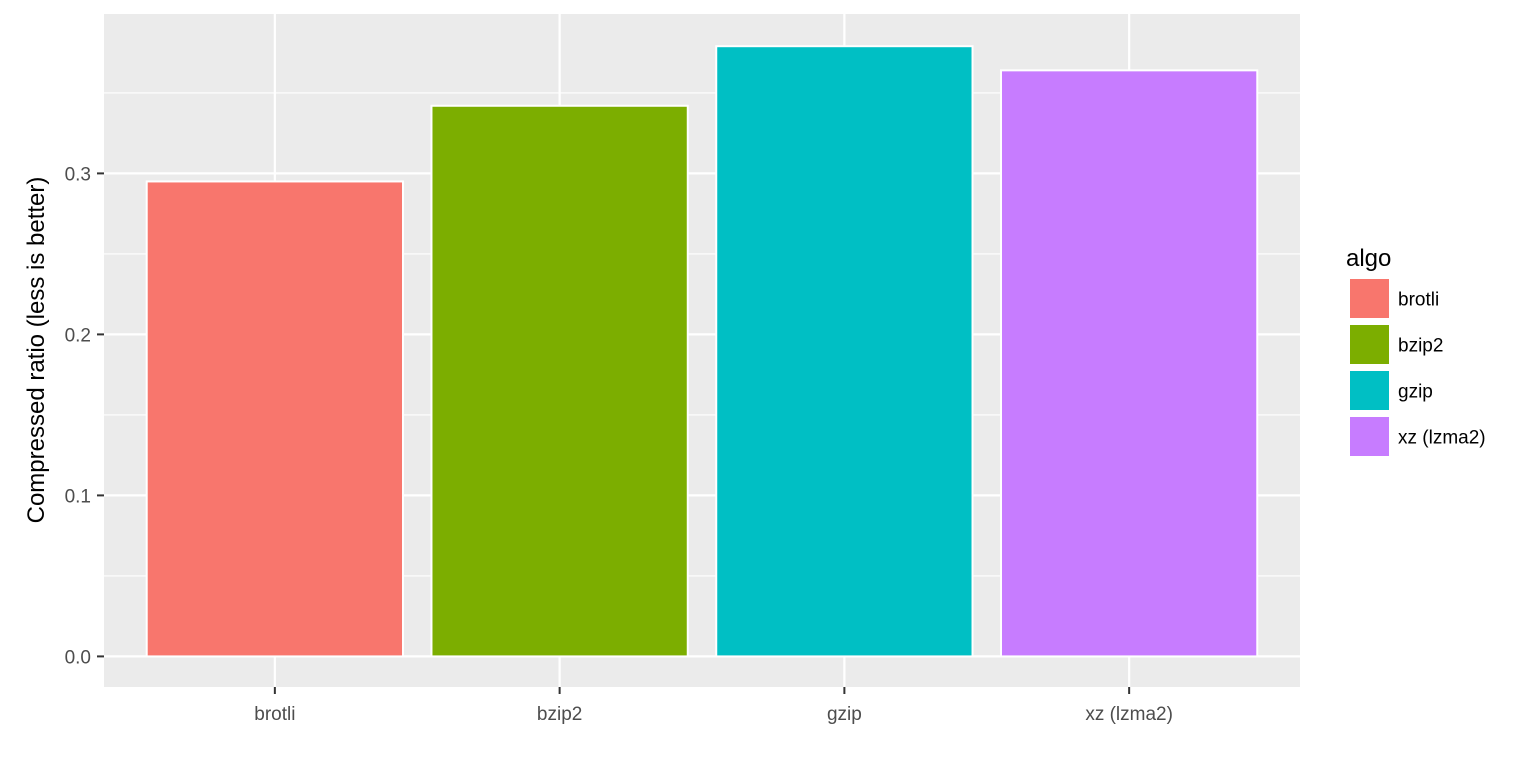 This screenshot has width=1536, height=768. What do you see at coordinates (559, 381) in the screenshot?
I see `bar-bzip2` at bounding box center [559, 381].